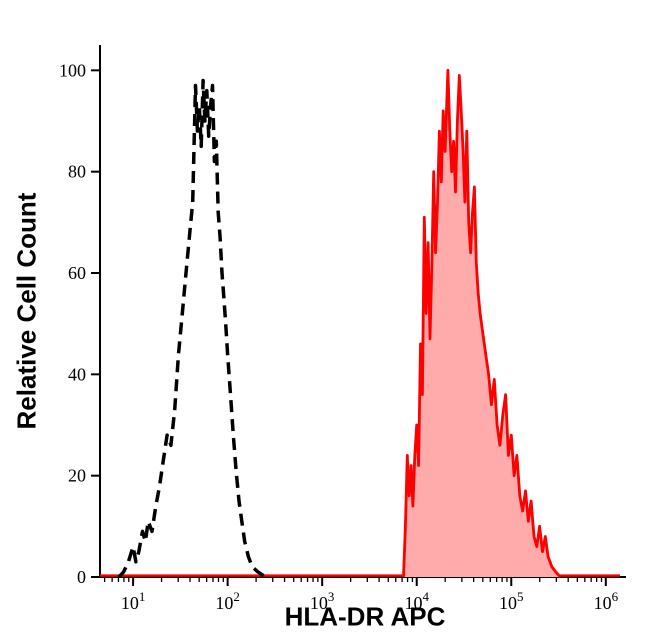 This screenshot has width=646, height=641. I want to click on y-tick-label: 60, so click(77, 273).